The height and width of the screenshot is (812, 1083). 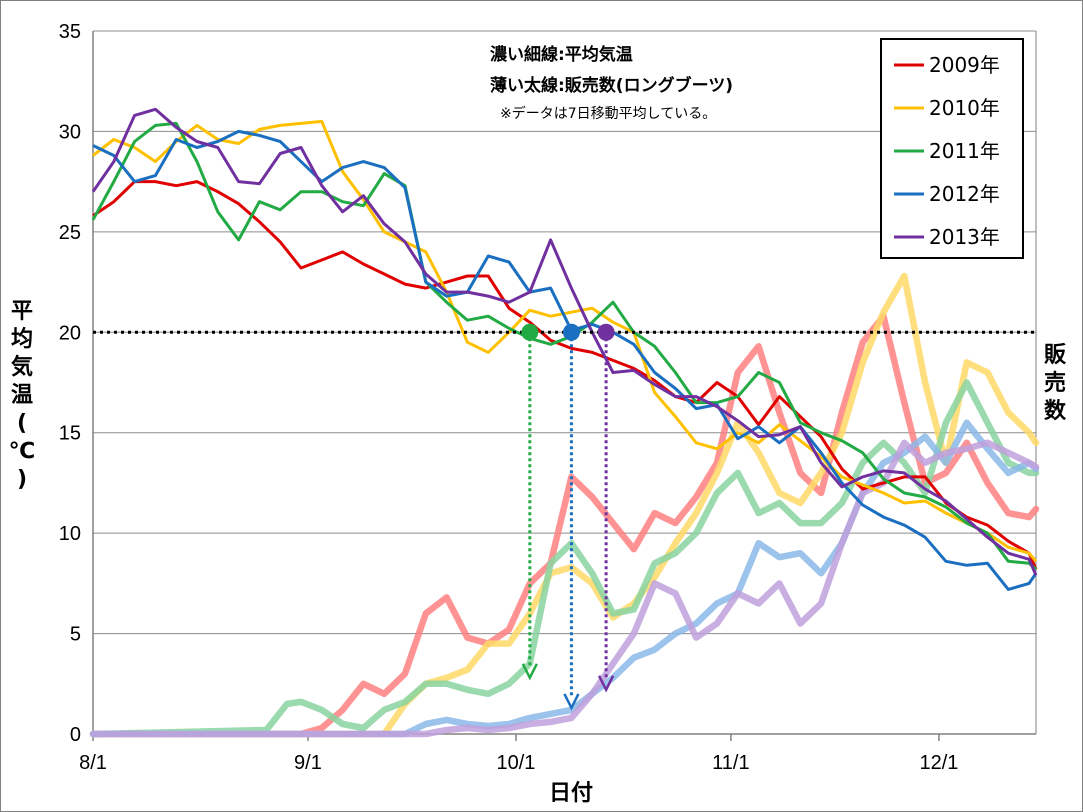 I want to click on note-moving-average: ※データは7日移動平均している。, so click(x=608, y=113).